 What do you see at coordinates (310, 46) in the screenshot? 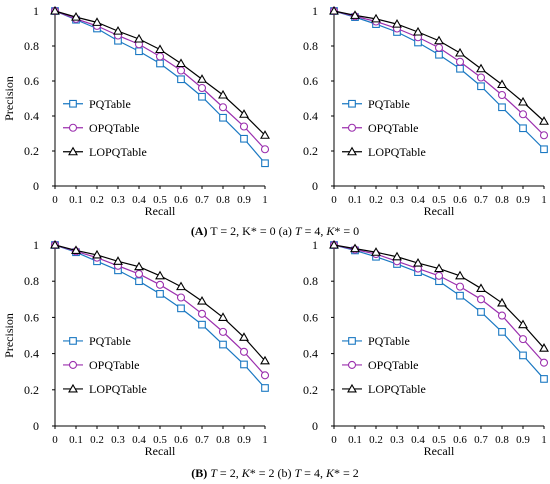
I see `y-tick-label: 0.8` at bounding box center [310, 46].